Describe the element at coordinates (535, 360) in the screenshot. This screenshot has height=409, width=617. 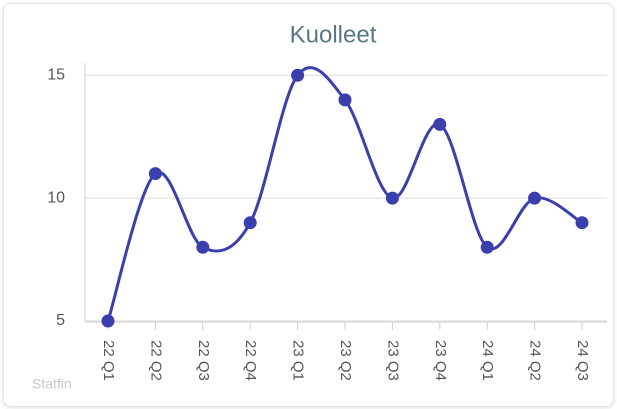
I see `x-tick-label: 24 Q2` at that location.